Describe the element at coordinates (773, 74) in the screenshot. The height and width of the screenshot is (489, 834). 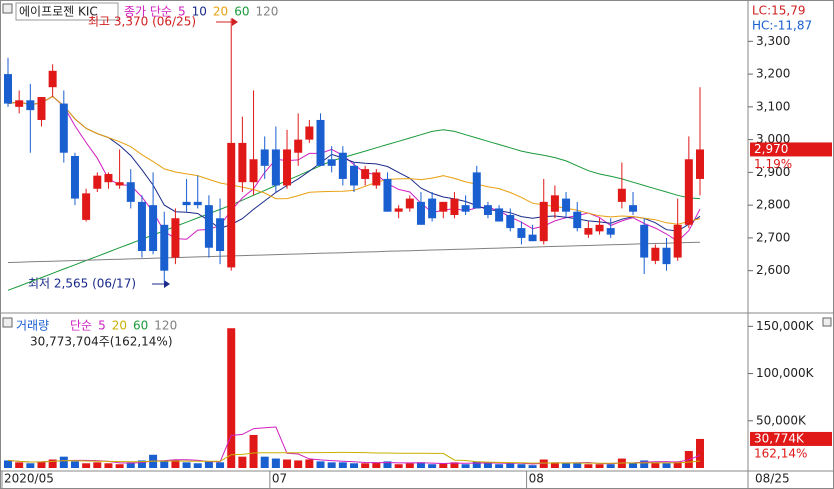
I see `y-tick-label: 3,200` at that location.